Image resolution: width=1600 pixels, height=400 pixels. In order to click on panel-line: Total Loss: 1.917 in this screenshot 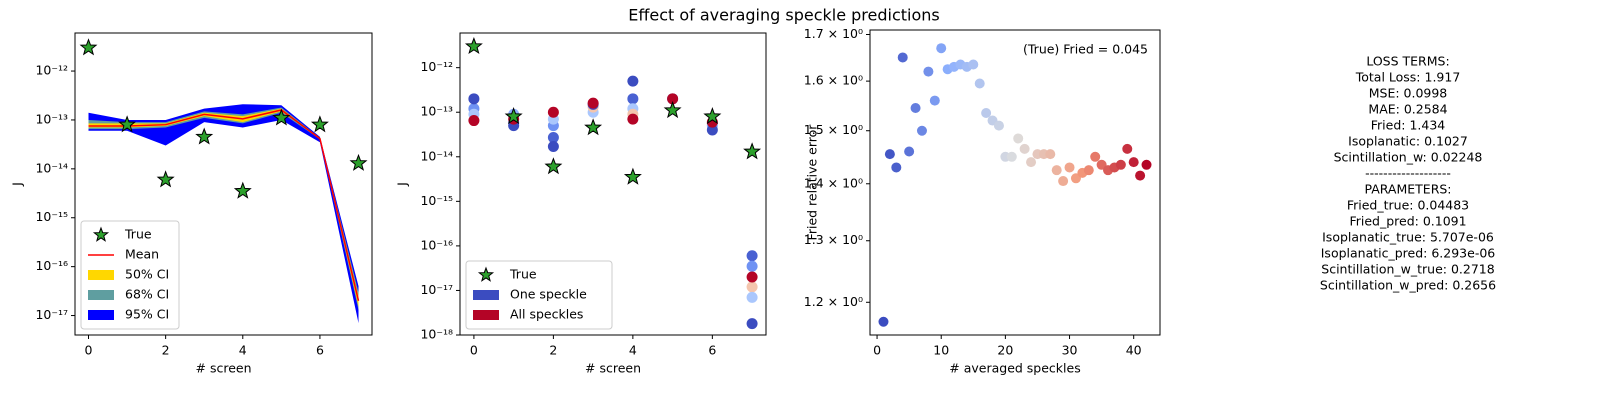, I will do `click(1408, 77)`.